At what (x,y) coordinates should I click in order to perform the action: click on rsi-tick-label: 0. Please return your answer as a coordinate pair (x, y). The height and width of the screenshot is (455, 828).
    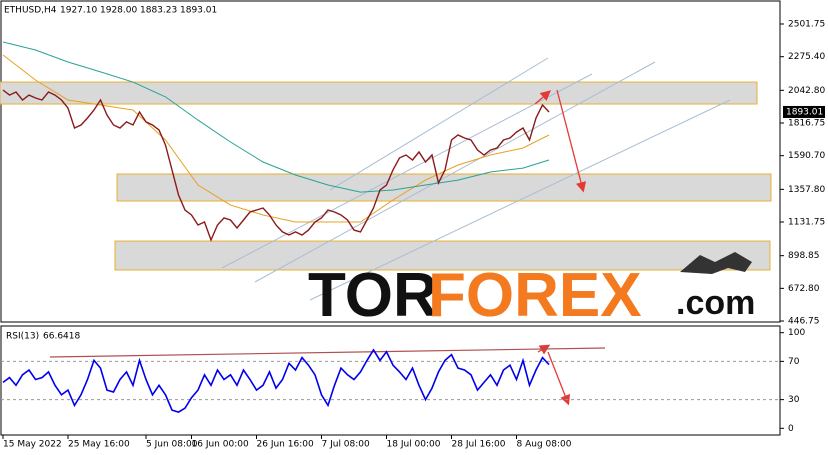
    Looking at the image, I should click on (791, 429).